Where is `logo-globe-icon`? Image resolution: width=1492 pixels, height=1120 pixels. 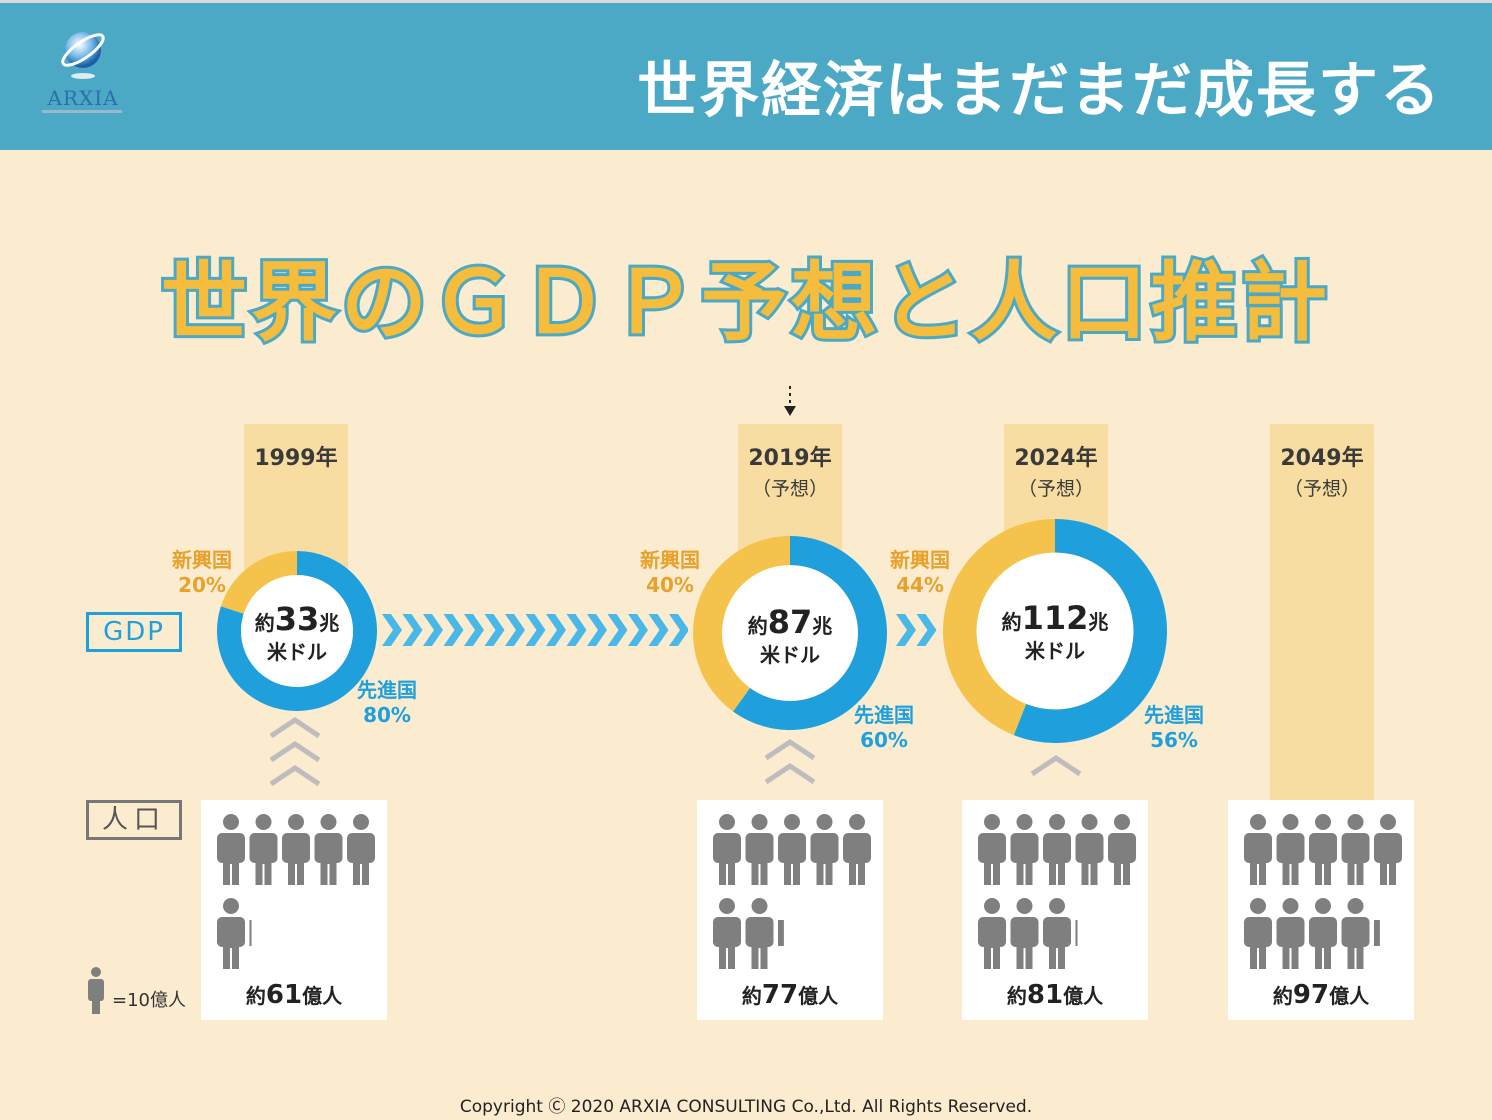 logo-globe-icon is located at coordinates (83, 55).